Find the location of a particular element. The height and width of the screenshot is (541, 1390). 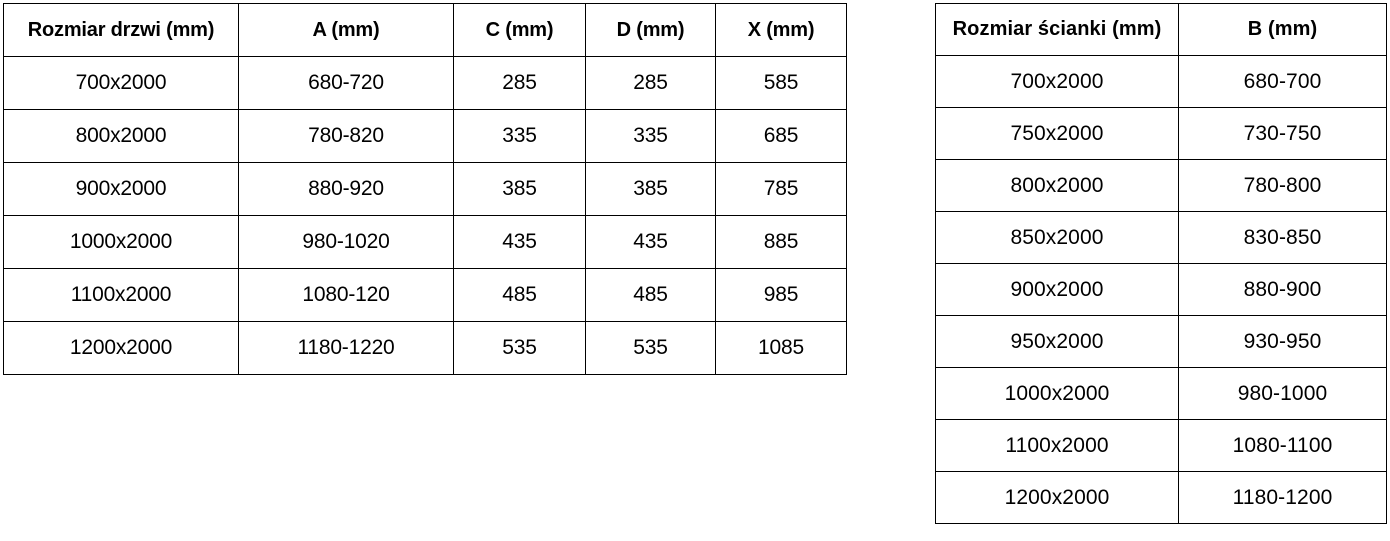

table-row: 950x2000 930-950 is located at coordinates (1161, 341).